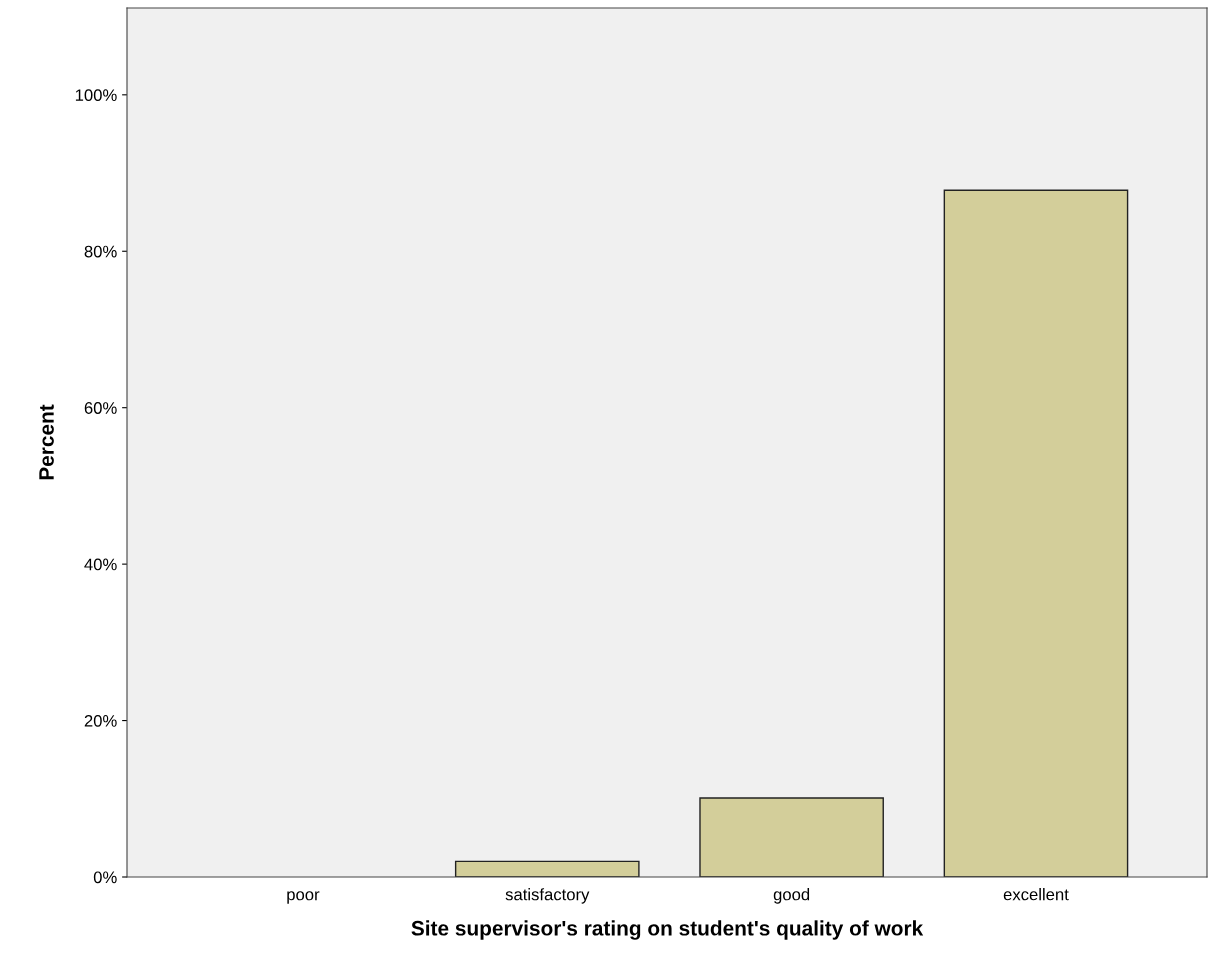 This screenshot has height=970, width=1208. Describe the element at coordinates (100, 251) in the screenshot. I see `y-tick-label: 80%` at that location.